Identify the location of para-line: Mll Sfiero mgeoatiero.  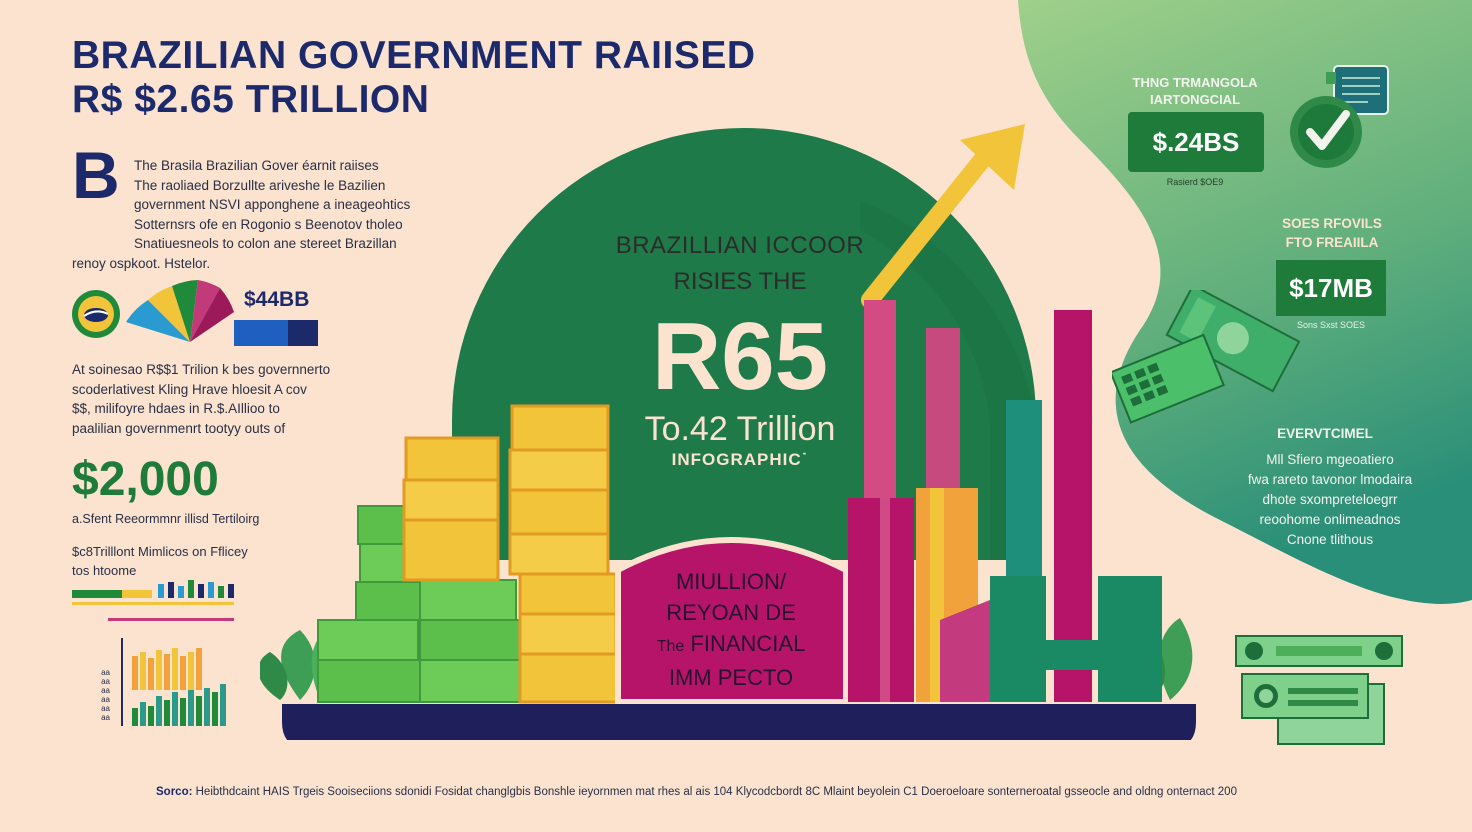
(1330, 459).